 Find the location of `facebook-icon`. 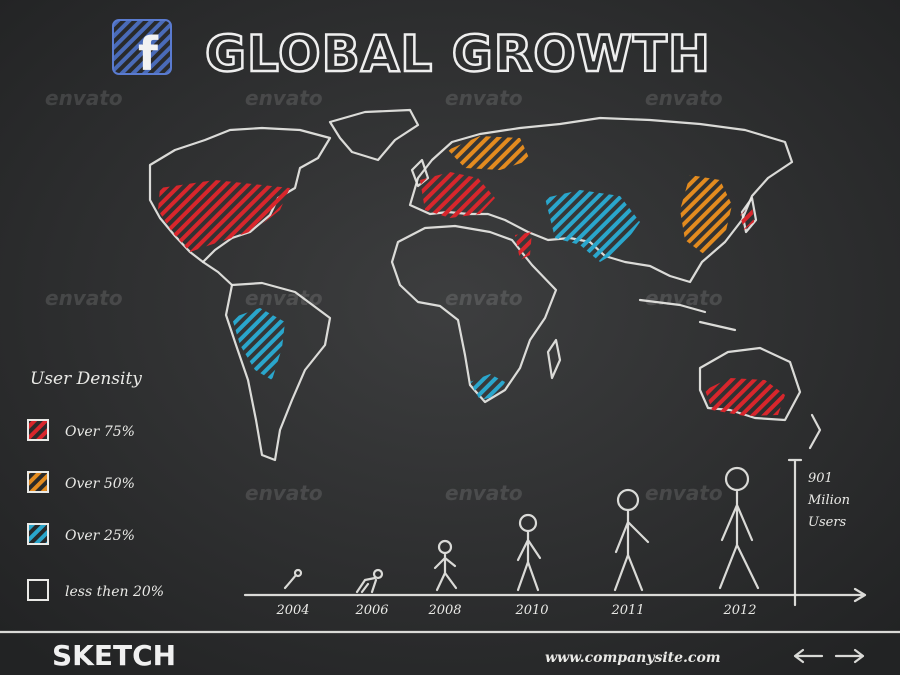

facebook-icon is located at coordinates (142, 47).